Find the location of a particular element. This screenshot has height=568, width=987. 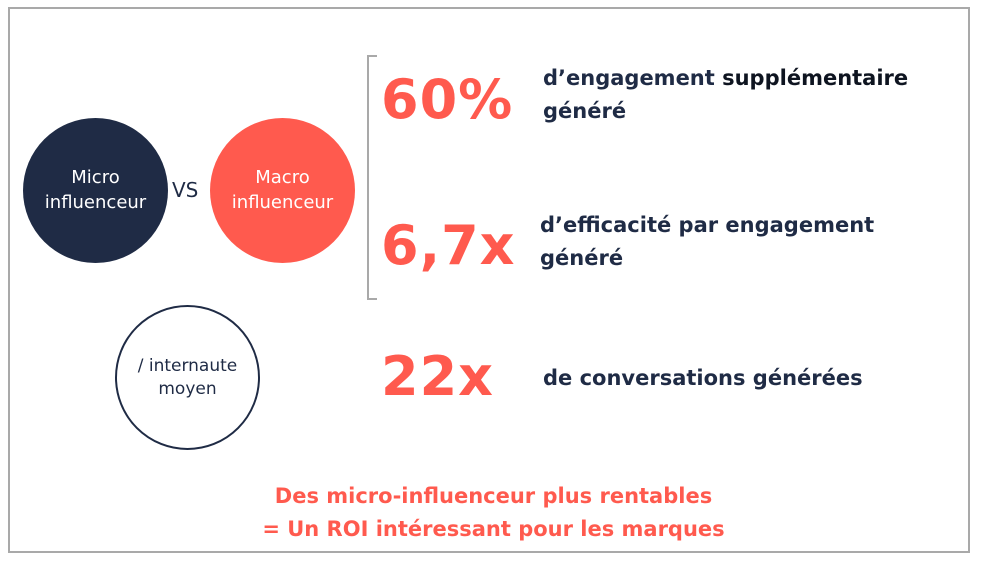

stat-desc-efficiency: d’efficacité par engagement généré is located at coordinates (707, 241).